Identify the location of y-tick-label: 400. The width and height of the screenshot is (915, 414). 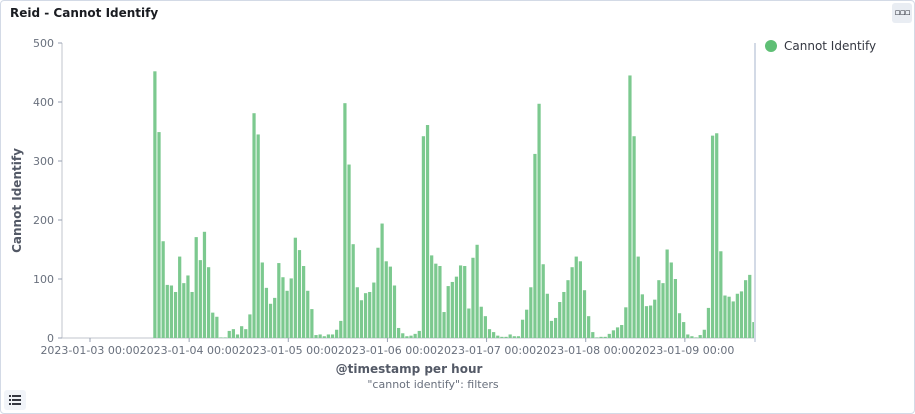
(43, 102).